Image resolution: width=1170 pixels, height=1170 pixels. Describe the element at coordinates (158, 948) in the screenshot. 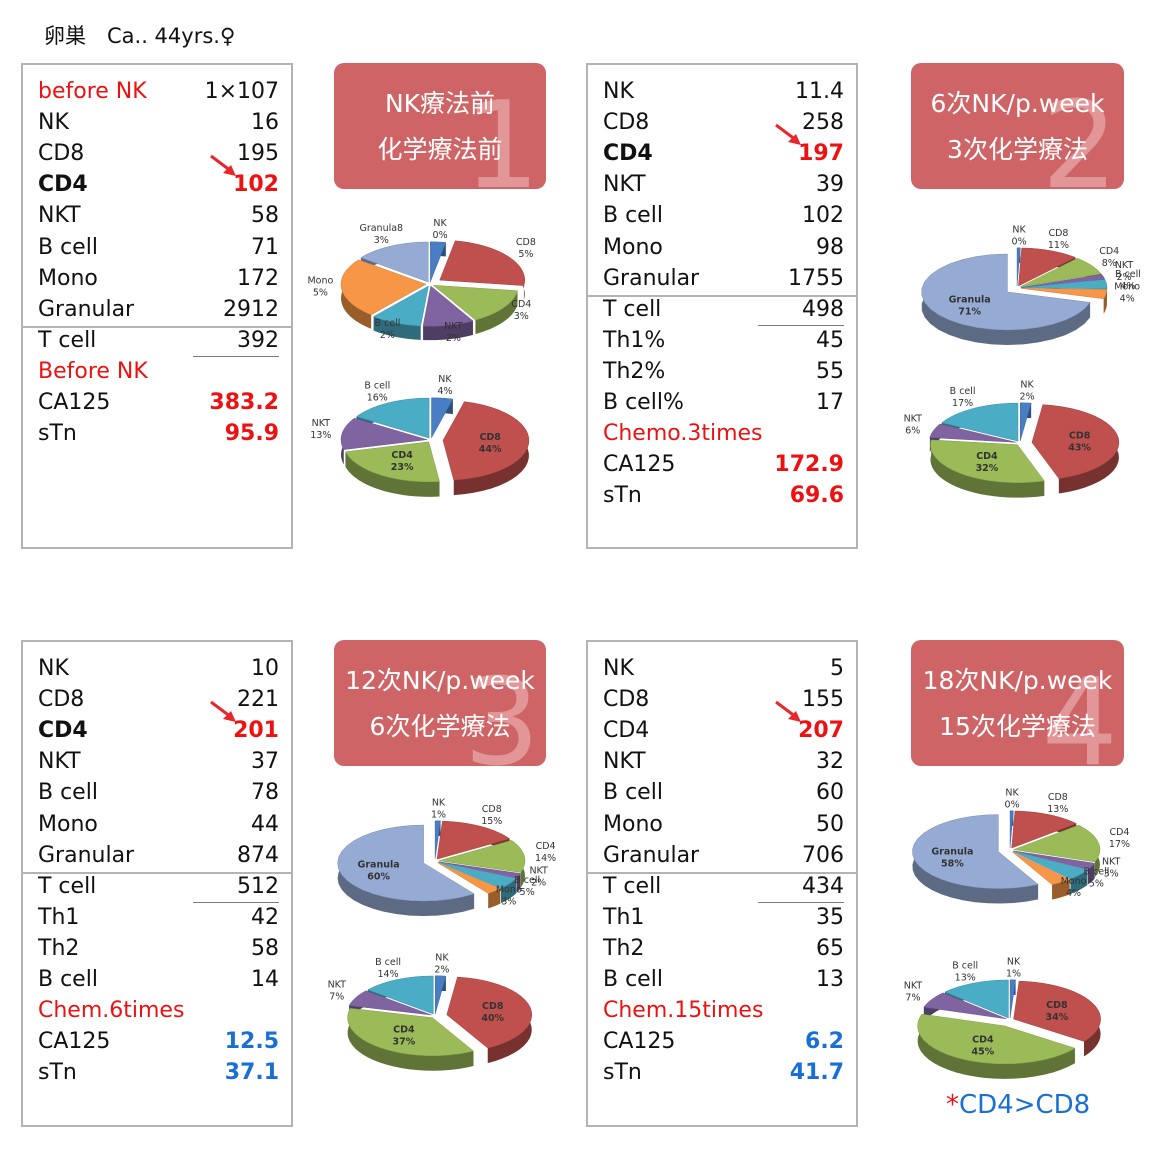

I see `table-row: Th2 58` at that location.